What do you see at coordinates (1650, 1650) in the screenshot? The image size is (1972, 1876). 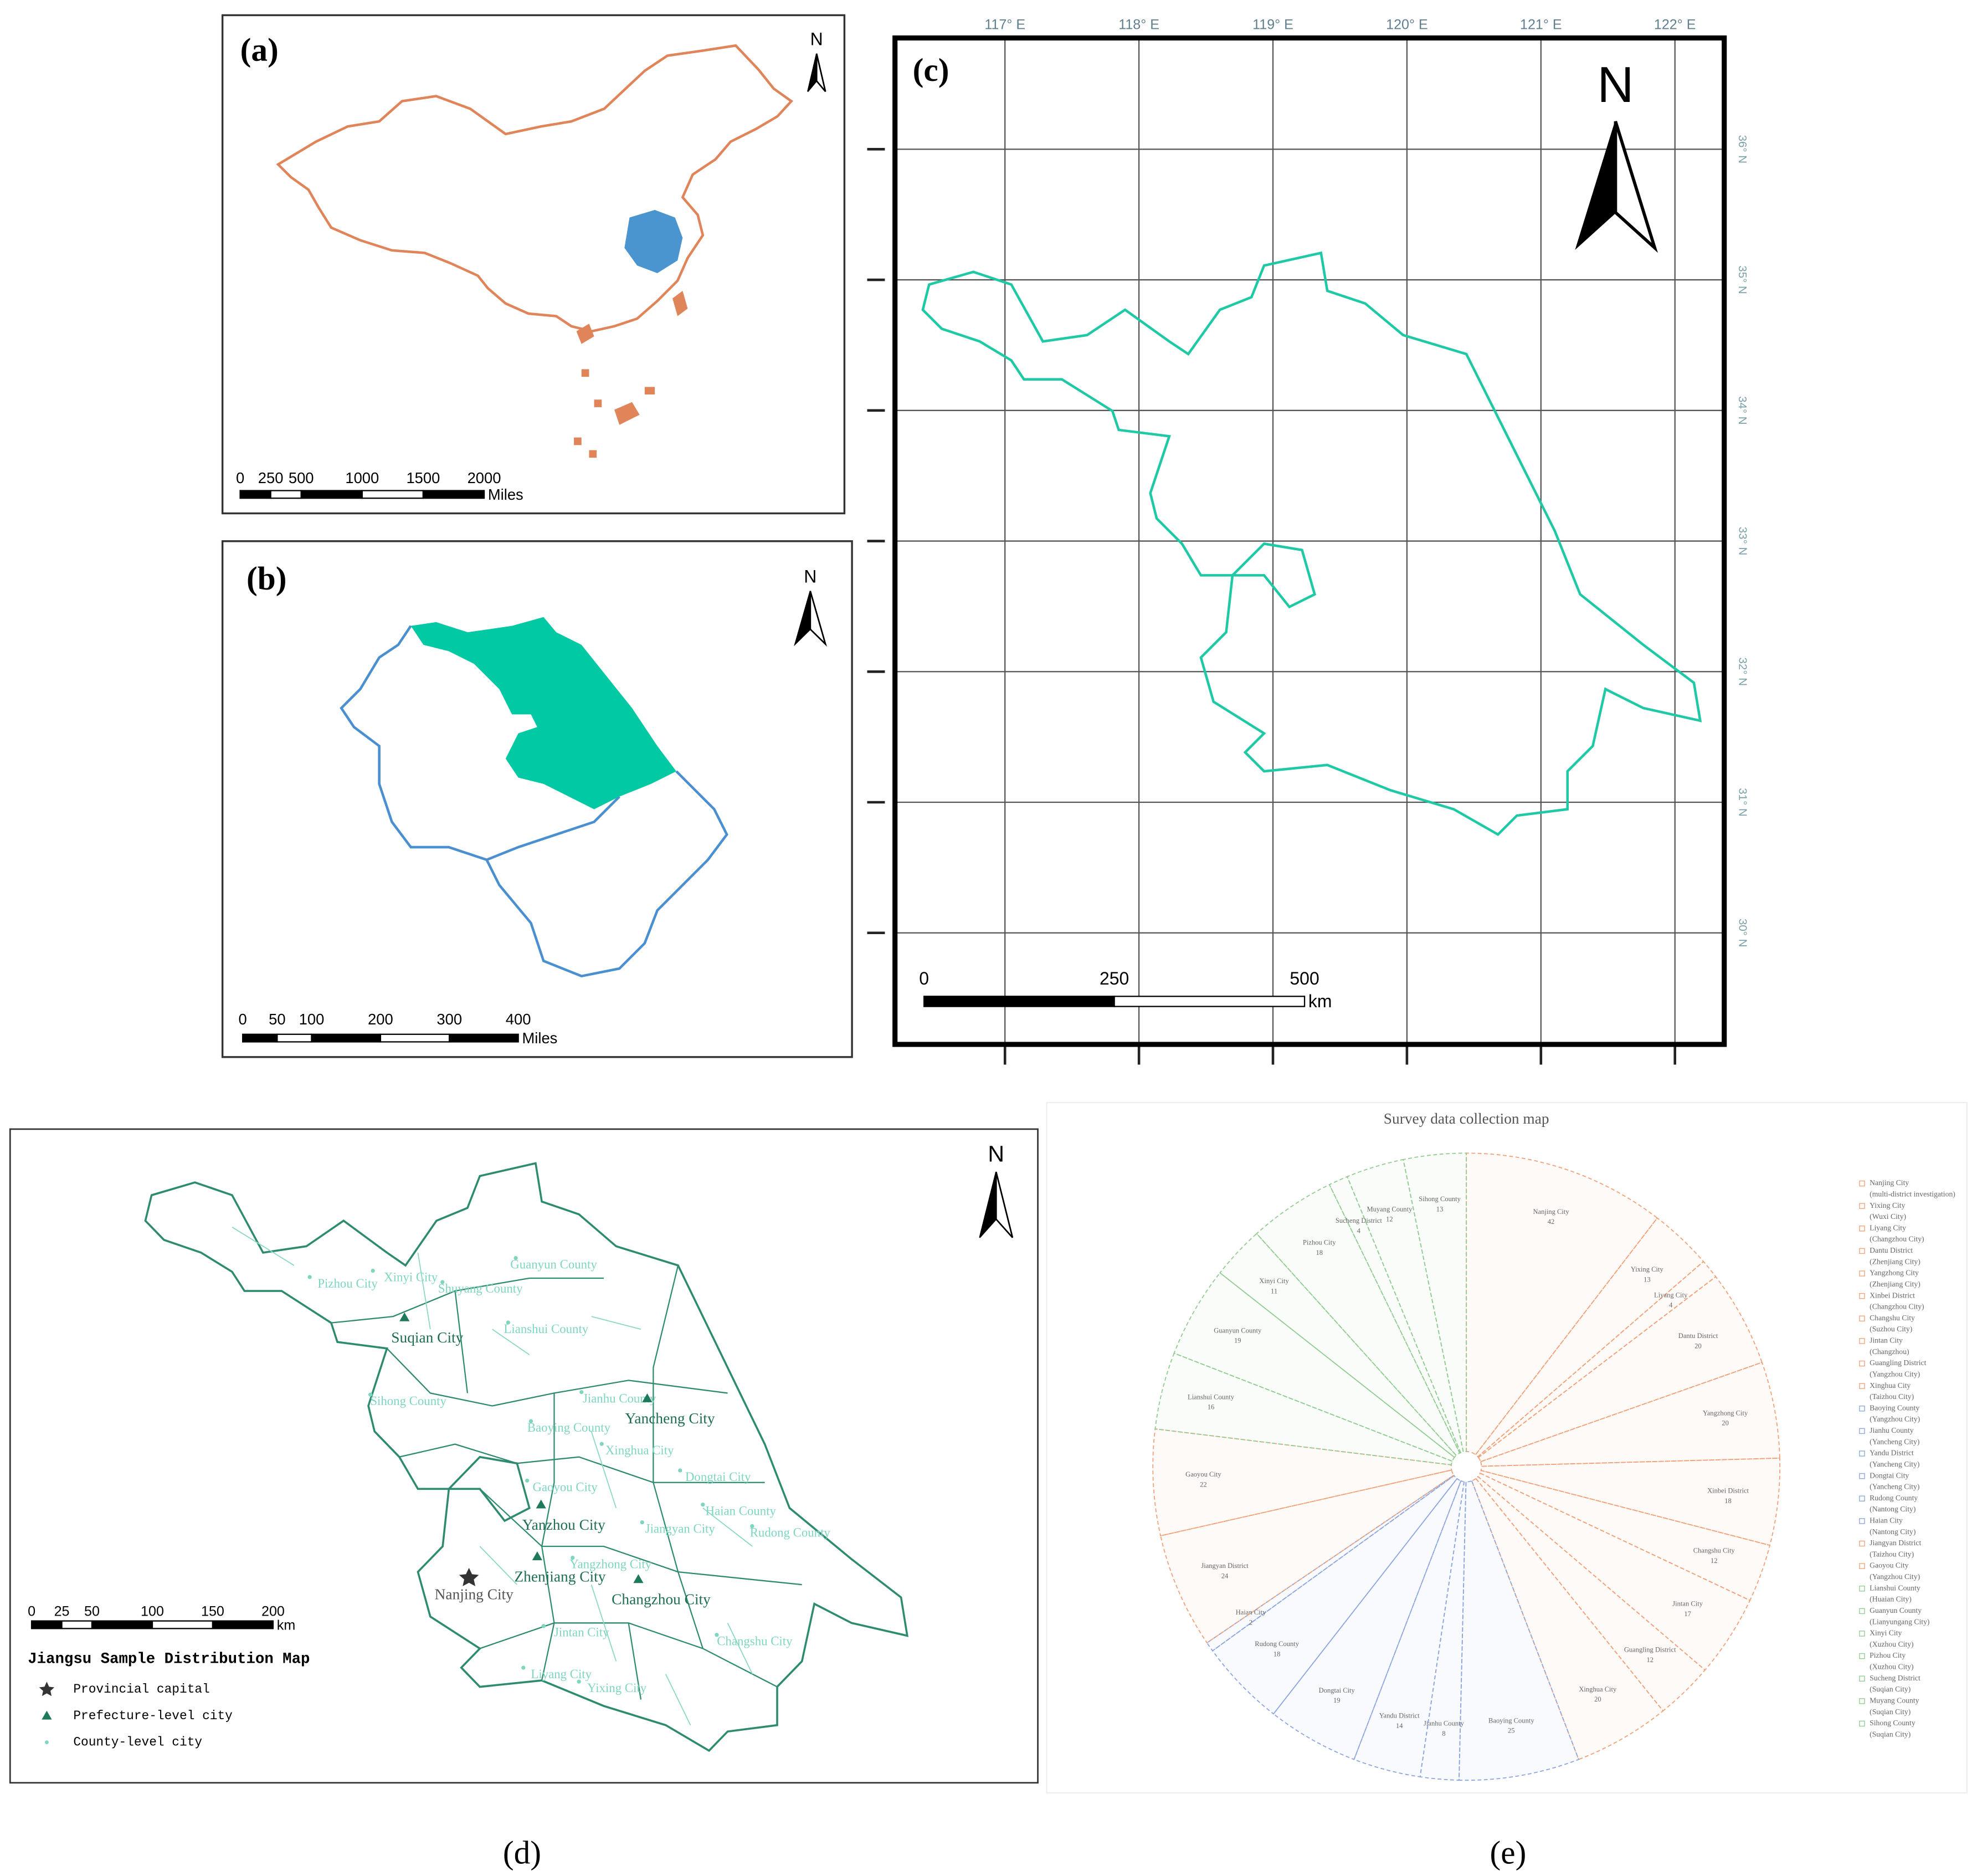 I see `wedge-label: Guangling District` at bounding box center [1650, 1650].